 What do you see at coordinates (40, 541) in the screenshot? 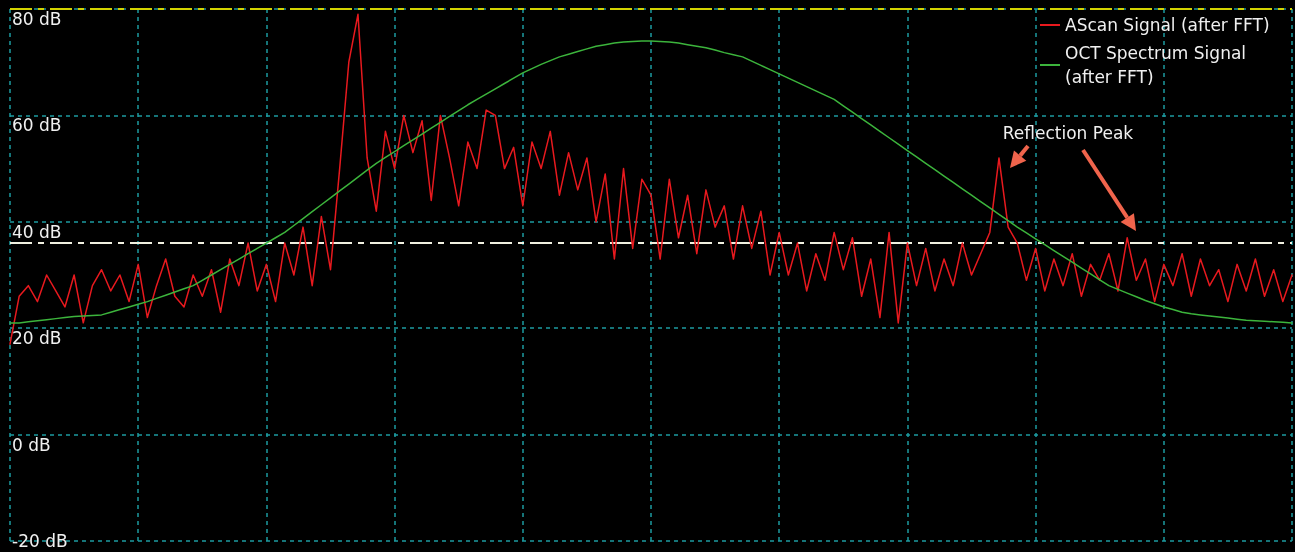
I see `y-tick-label: -20 dB` at bounding box center [40, 541].